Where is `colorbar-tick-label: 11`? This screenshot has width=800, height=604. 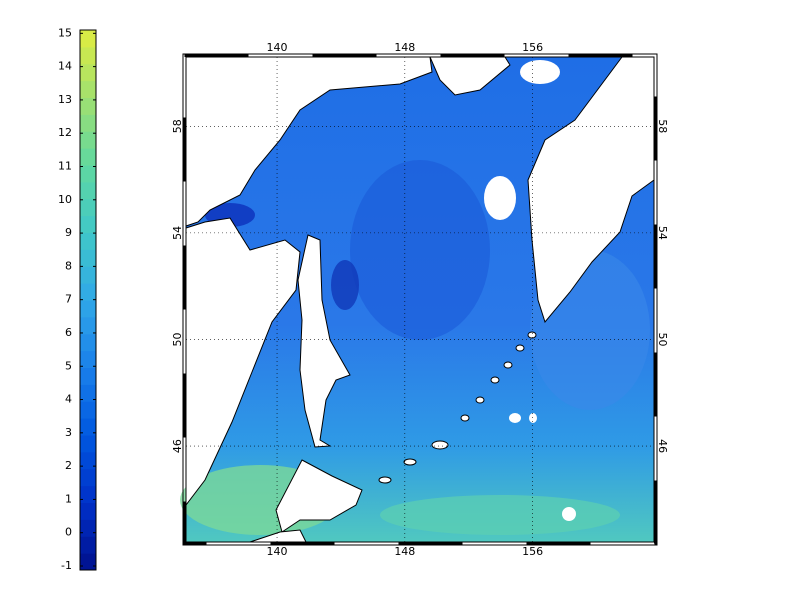
colorbar-tick-label: 11 is located at coordinates (65, 165).